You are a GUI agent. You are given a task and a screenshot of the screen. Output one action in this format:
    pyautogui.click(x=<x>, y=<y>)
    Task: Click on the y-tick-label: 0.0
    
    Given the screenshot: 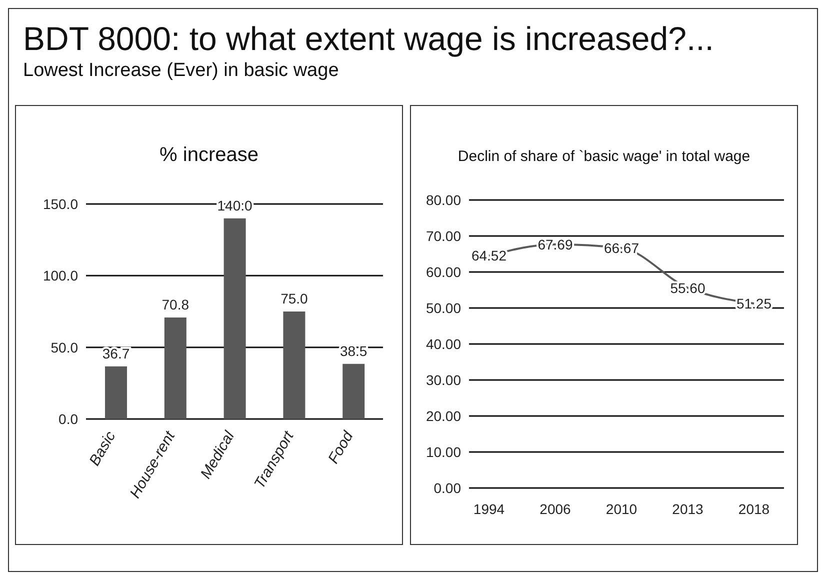 What is the action you would take?
    pyautogui.click(x=68, y=418)
    